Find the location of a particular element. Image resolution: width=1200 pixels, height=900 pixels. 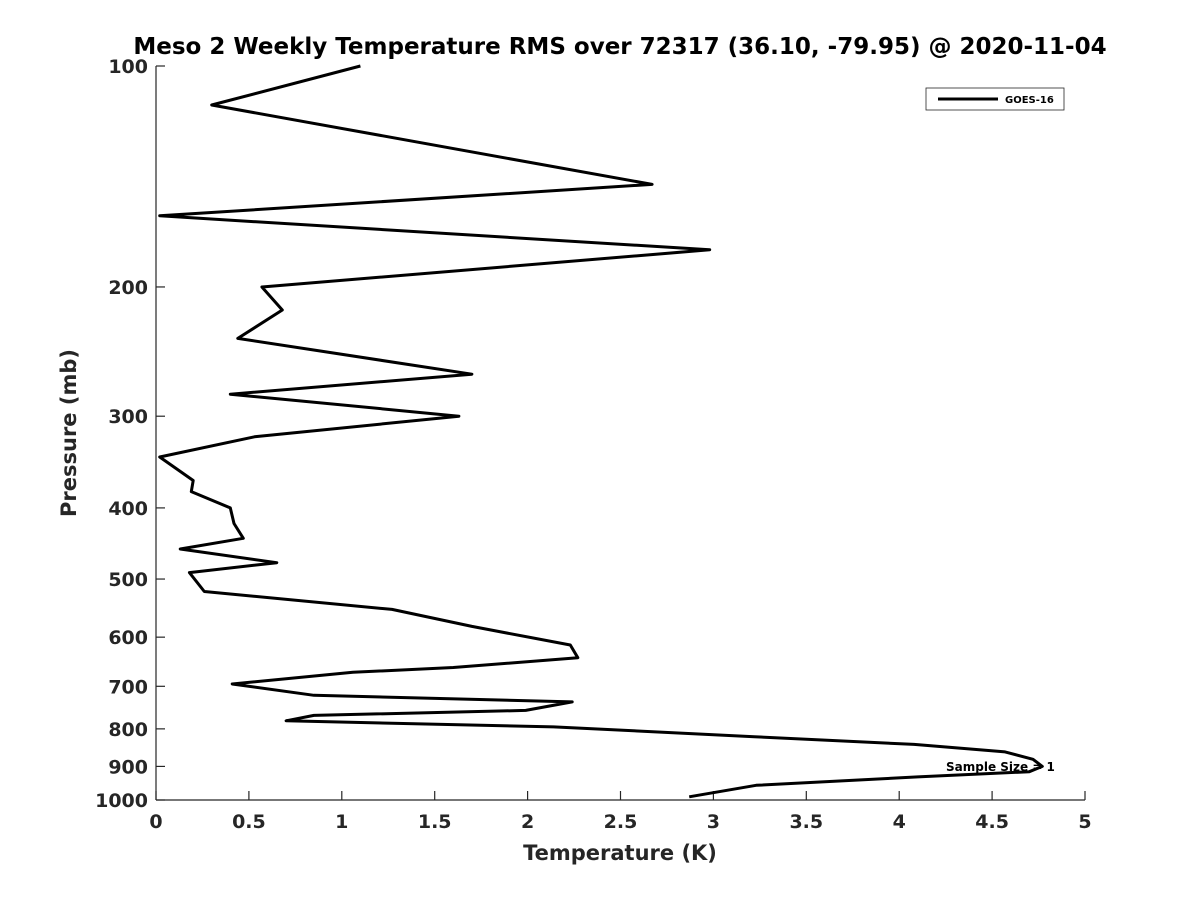

x-tick-label: 4 is located at coordinates (899, 822).